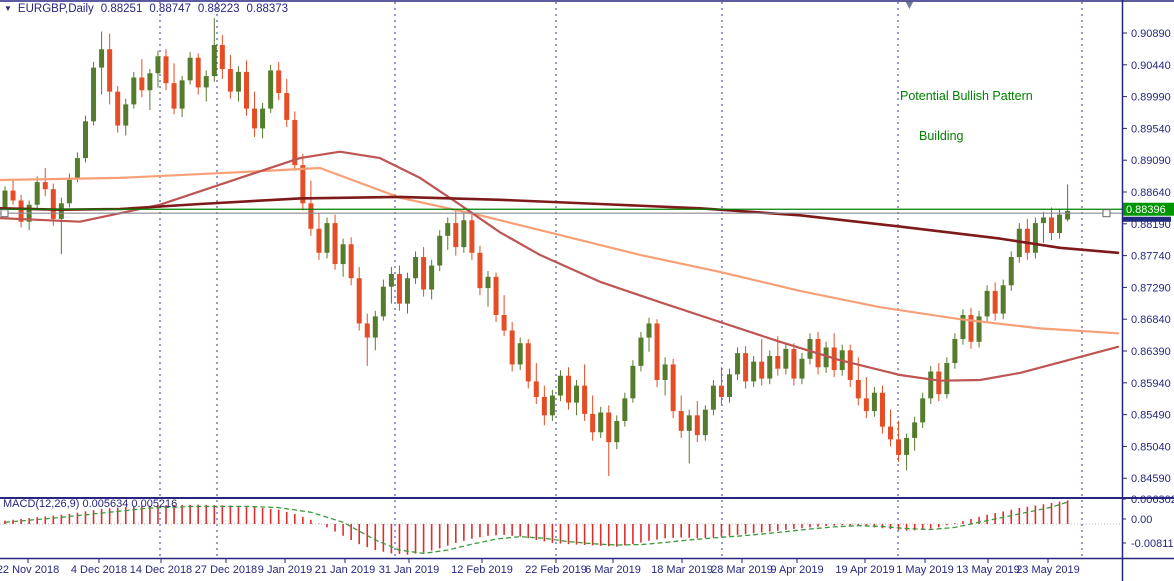  What do you see at coordinates (1151, 257) in the screenshot?
I see `price-axis-label: 0.87740` at bounding box center [1151, 257].